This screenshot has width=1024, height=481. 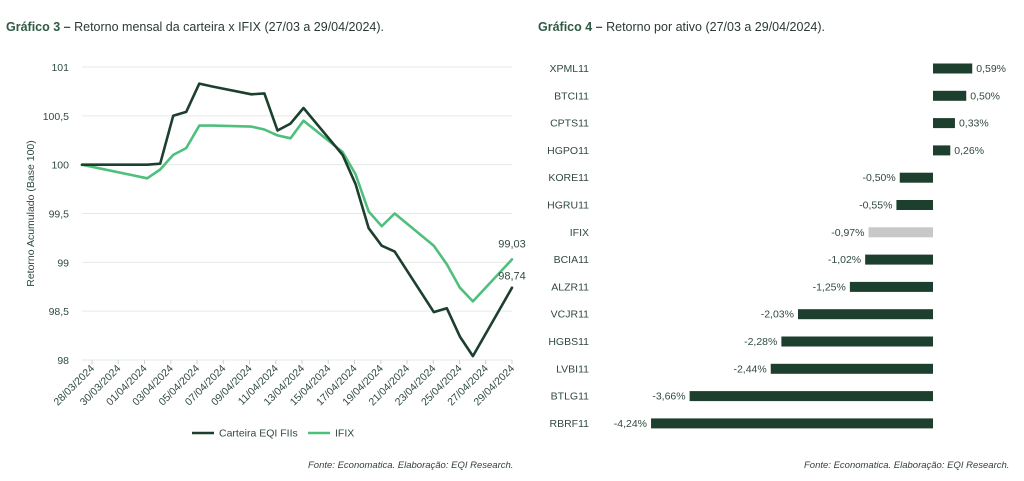 What do you see at coordinates (878, 178) in the screenshot?
I see `data-label: -0,50%` at bounding box center [878, 178].